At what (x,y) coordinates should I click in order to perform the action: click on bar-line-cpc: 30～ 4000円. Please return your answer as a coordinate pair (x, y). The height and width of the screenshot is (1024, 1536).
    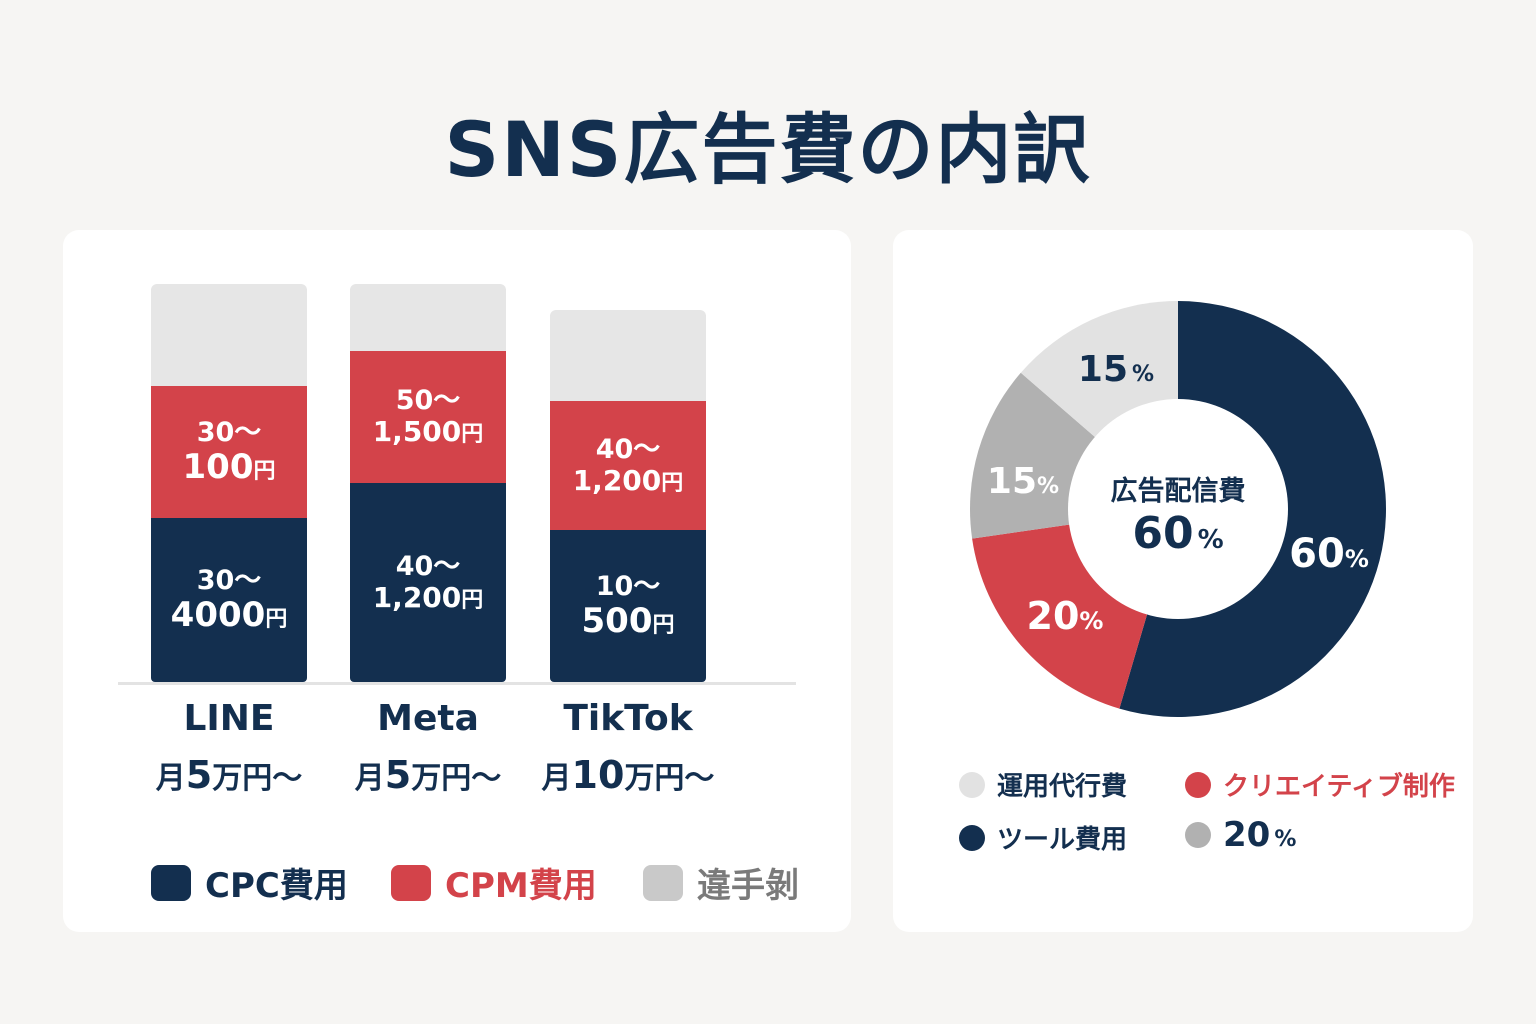
    Looking at the image, I should click on (229, 600).